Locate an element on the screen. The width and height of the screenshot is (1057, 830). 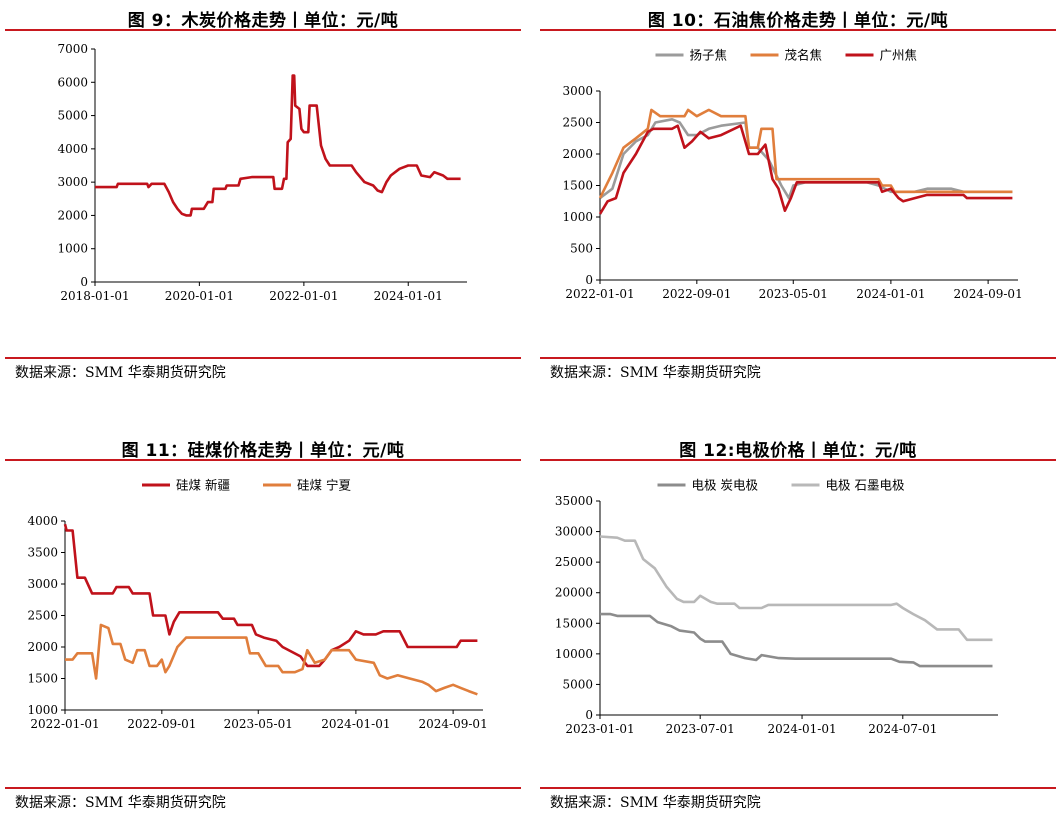
legend-label: 扬子焦 is located at coordinates (709, 55).